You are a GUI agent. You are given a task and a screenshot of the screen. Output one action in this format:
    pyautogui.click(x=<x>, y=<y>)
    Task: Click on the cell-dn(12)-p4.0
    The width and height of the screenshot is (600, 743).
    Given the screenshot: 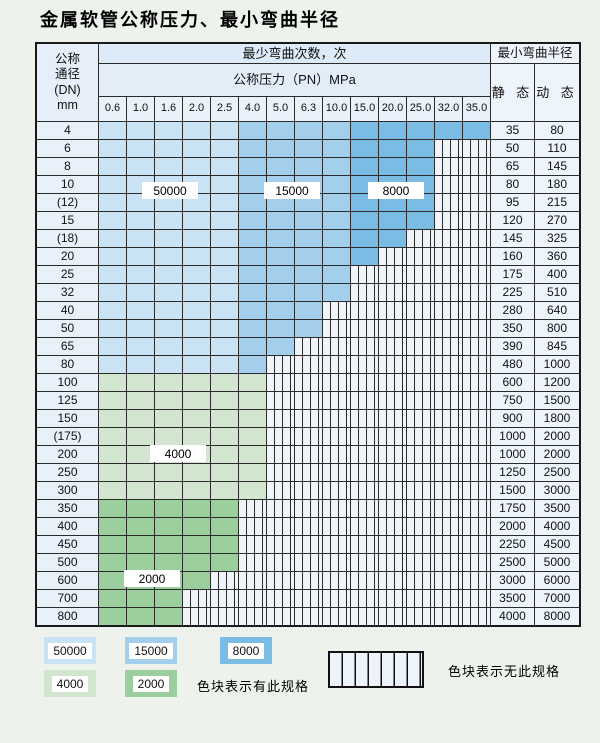 What is the action you would take?
    pyautogui.click(x=252, y=202)
    